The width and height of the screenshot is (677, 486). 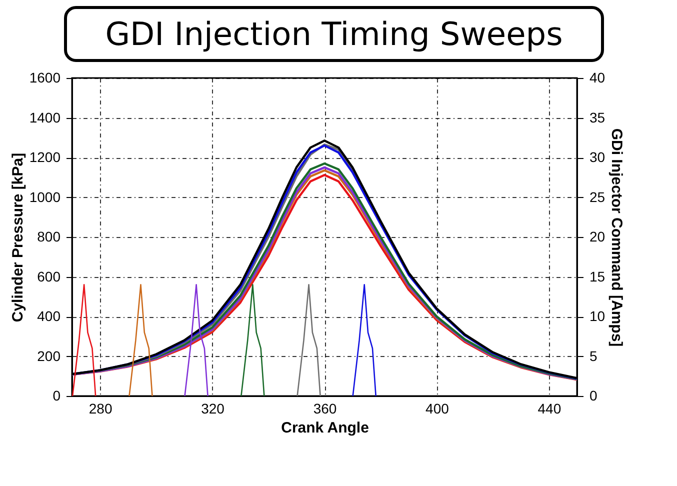 I want to click on x-tick-label: 400, so click(x=438, y=408).